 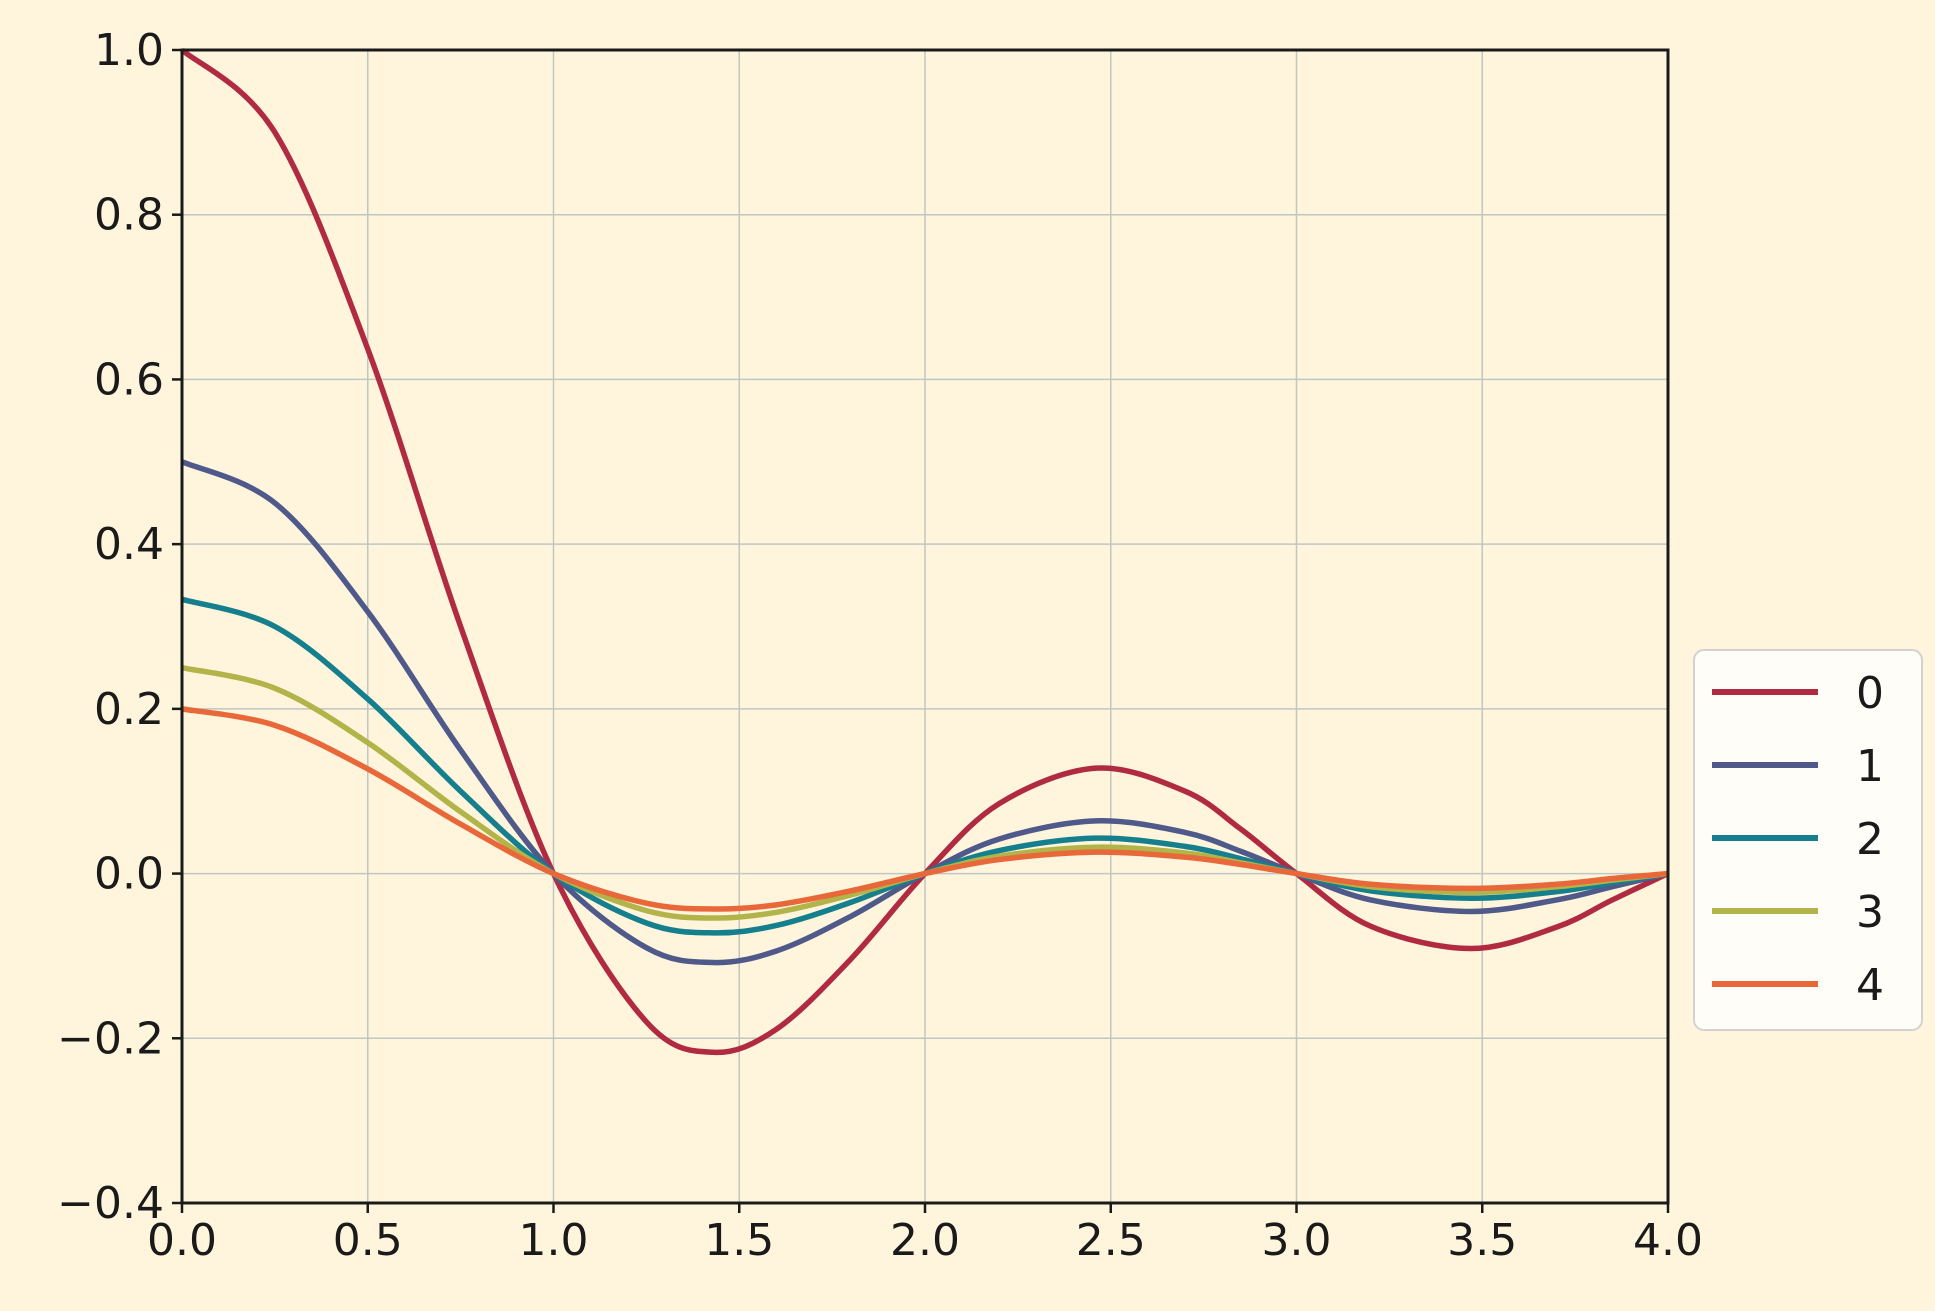 I want to click on x-axis: 0.0 0.5 1.0 1.5 2.0 2.5 3.0 3.5 4.0, so click(x=925, y=1234).